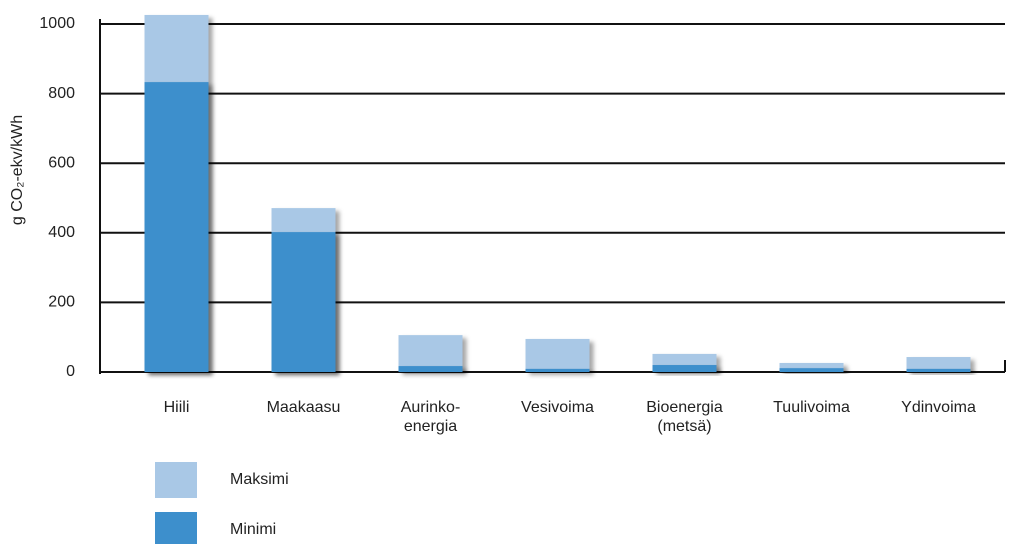 This screenshot has width=1010, height=544. Describe the element at coordinates (684, 417) in the screenshot. I see `x-tick-label: Bioenergia (metsä)` at that location.